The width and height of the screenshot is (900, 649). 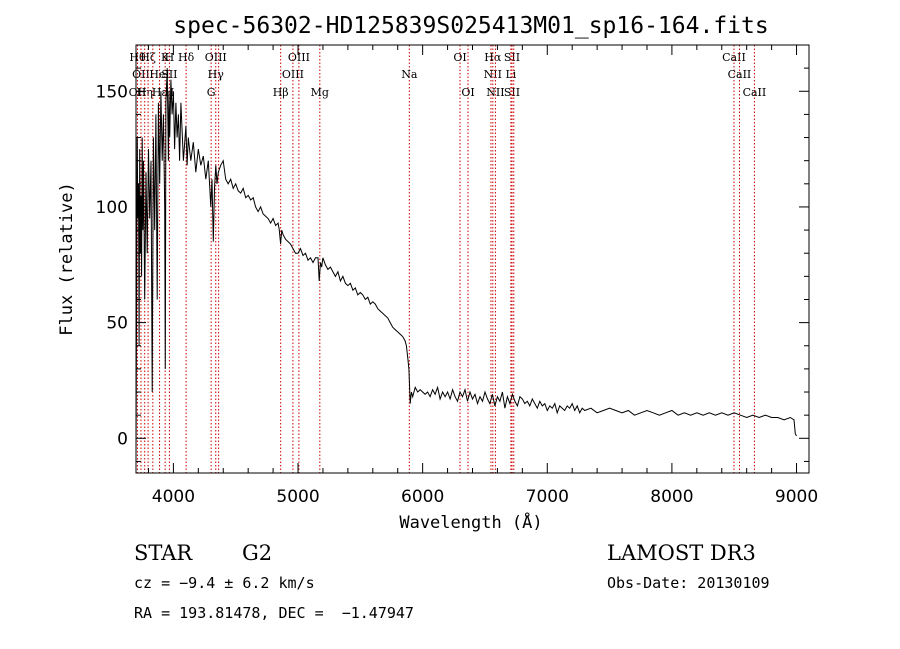 I want to click on y-tick-label: 100, so click(x=112, y=208).